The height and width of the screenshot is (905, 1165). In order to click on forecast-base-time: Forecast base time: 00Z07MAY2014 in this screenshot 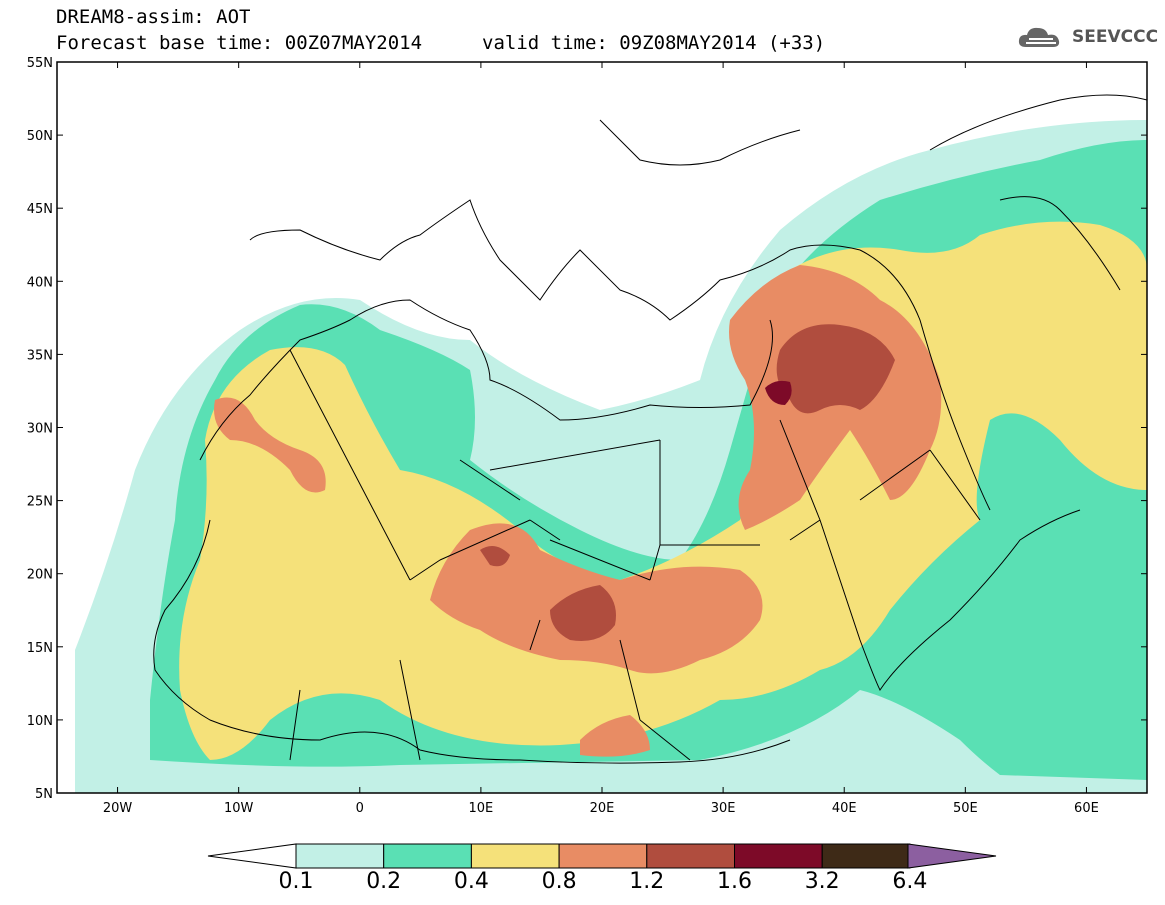, I will do `click(239, 43)`.